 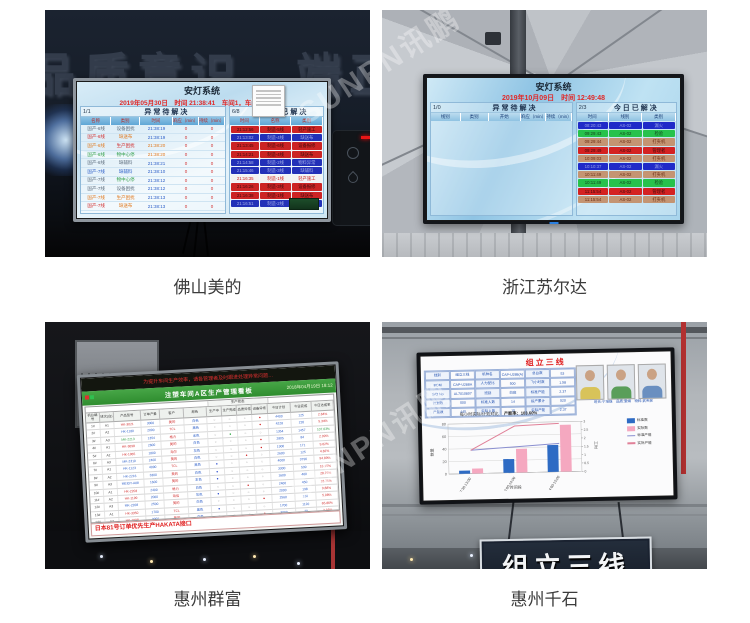 What do you see at coordinates (324, 436) in the screenshot?
I see `cell: 2.99%` at bounding box center [324, 436].